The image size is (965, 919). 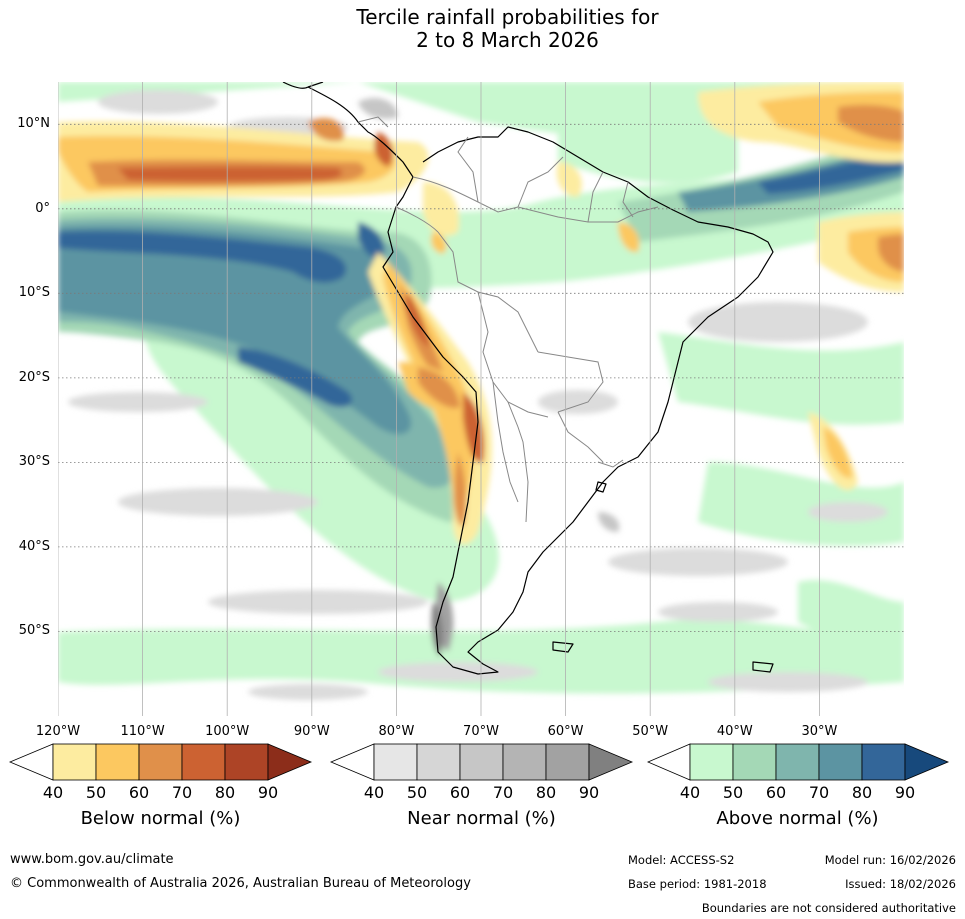 What do you see at coordinates (227, 731) in the screenshot?
I see `longitude-label: 100°W` at bounding box center [227, 731].